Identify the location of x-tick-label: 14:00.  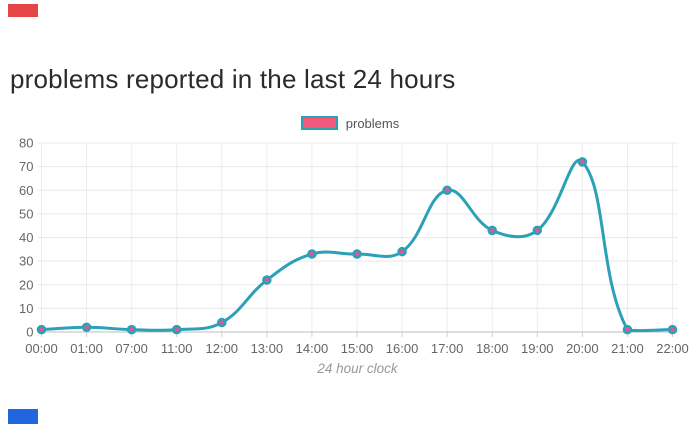
(312, 348).